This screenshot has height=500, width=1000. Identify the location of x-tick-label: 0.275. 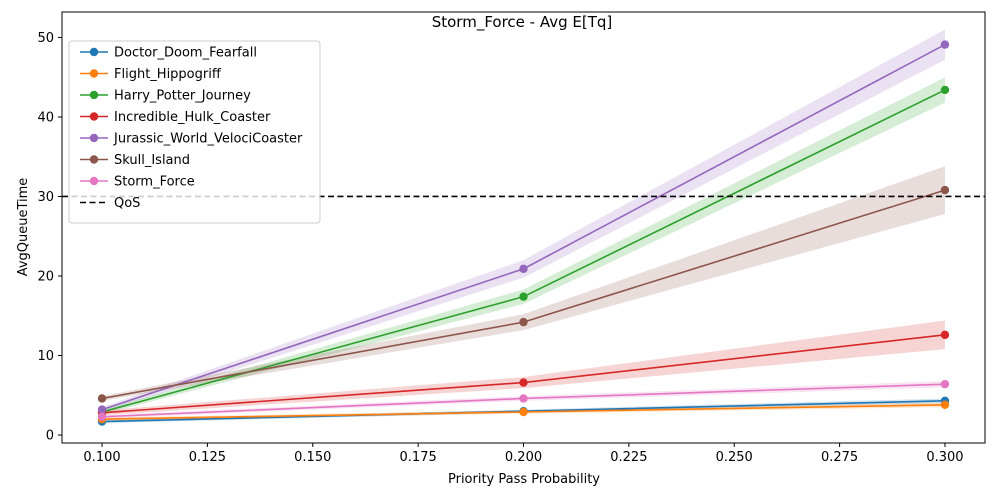
(839, 457).